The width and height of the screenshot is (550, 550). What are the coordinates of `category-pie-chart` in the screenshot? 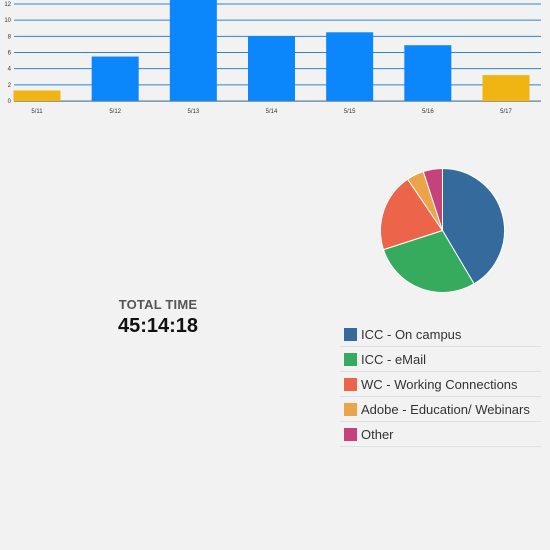 It's located at (442, 230).